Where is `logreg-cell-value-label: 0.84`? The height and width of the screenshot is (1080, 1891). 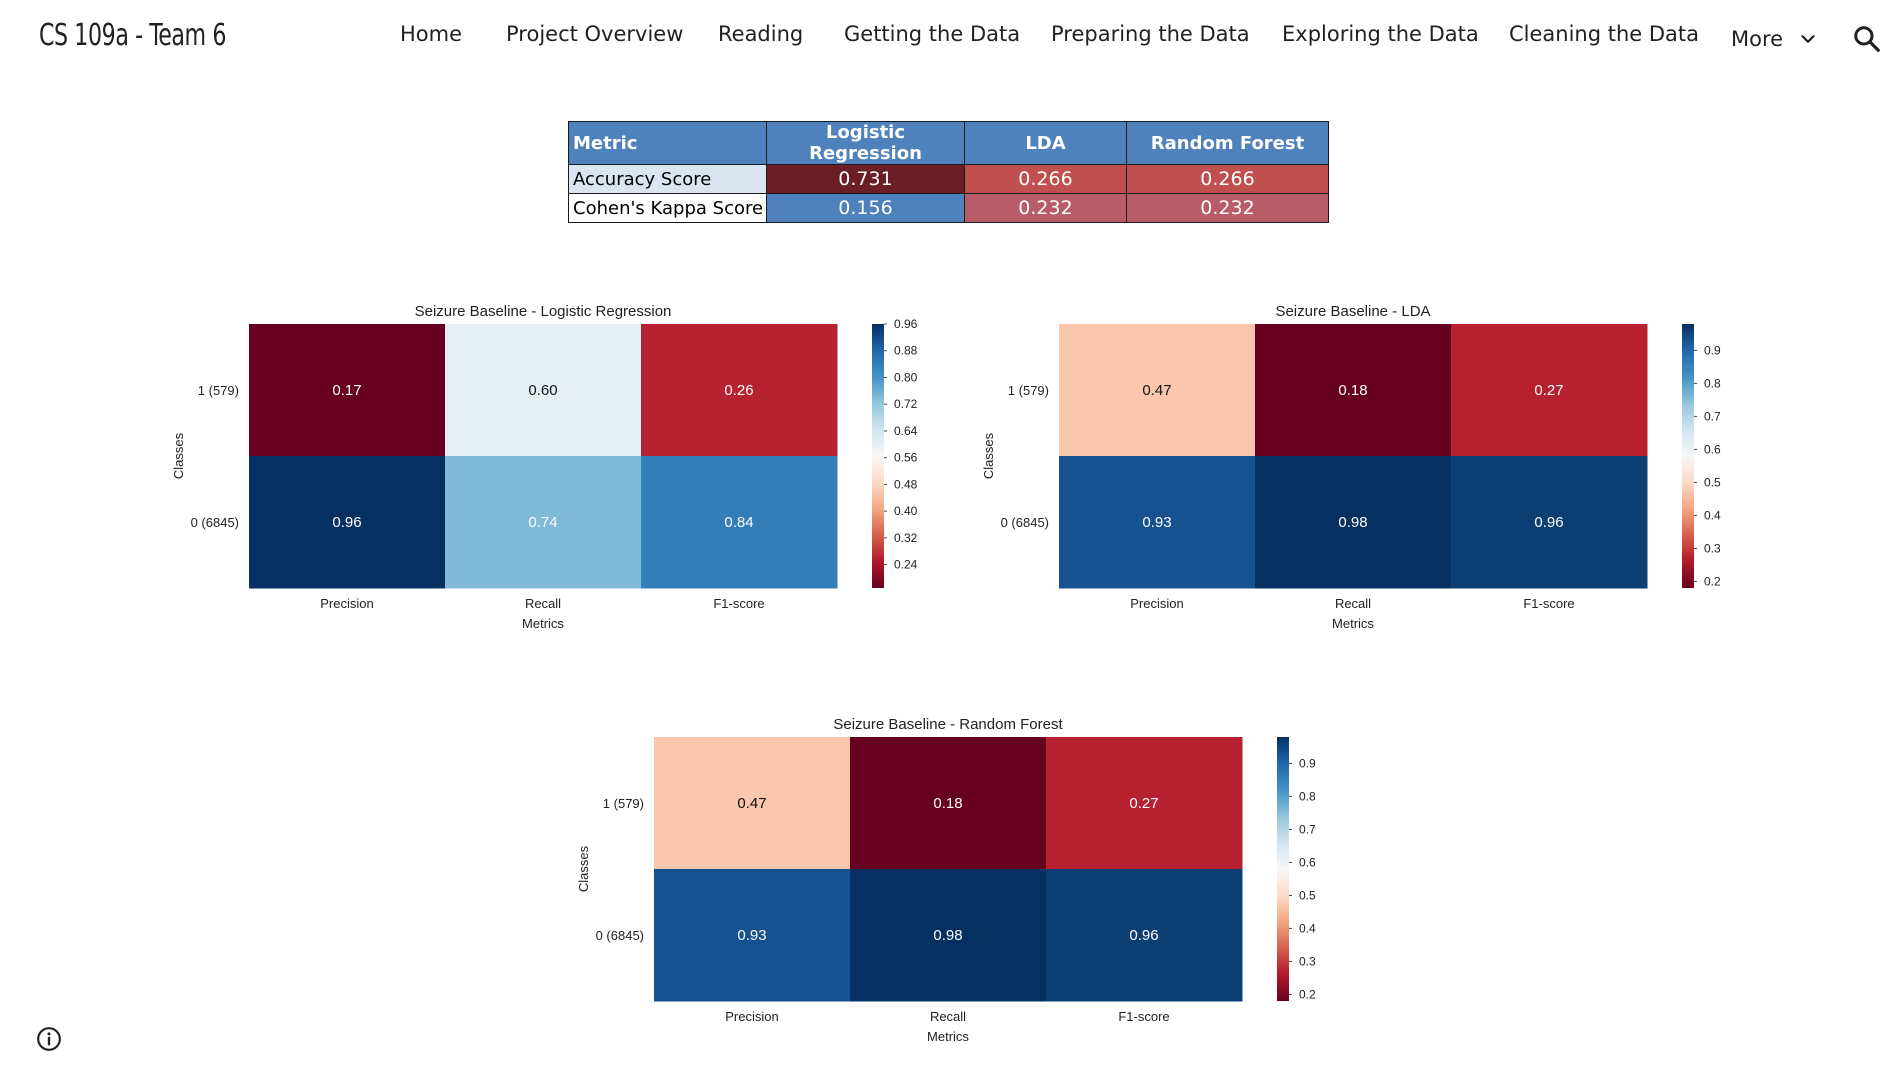 logreg-cell-value-label: 0.84 is located at coordinates (738, 522).